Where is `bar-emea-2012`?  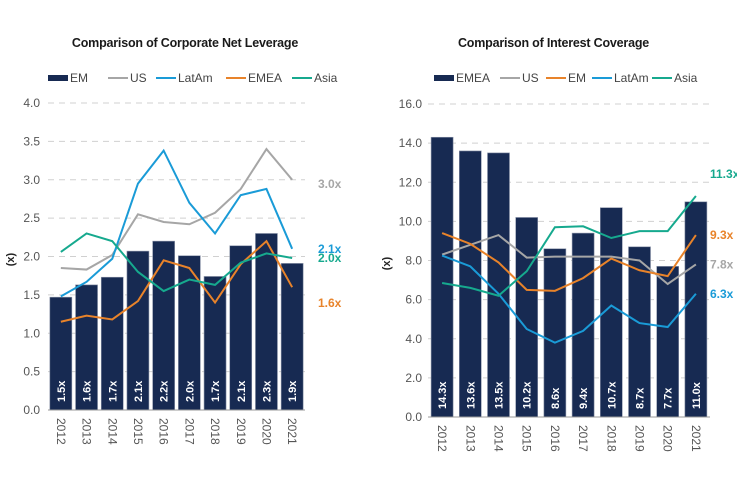
bar-emea-2012 is located at coordinates (442, 277).